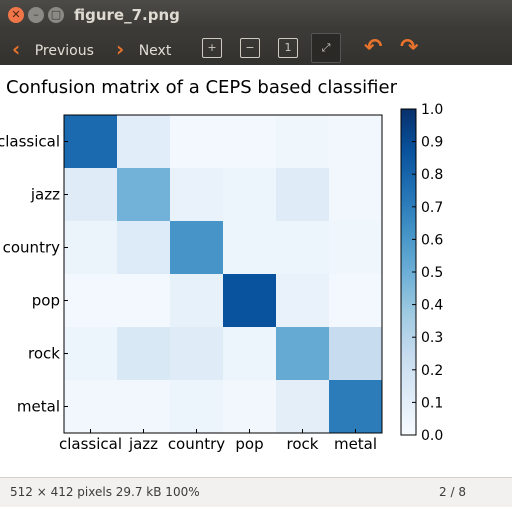  What do you see at coordinates (127, 15) in the screenshot?
I see `window-title: figure_7.png` at bounding box center [127, 15].